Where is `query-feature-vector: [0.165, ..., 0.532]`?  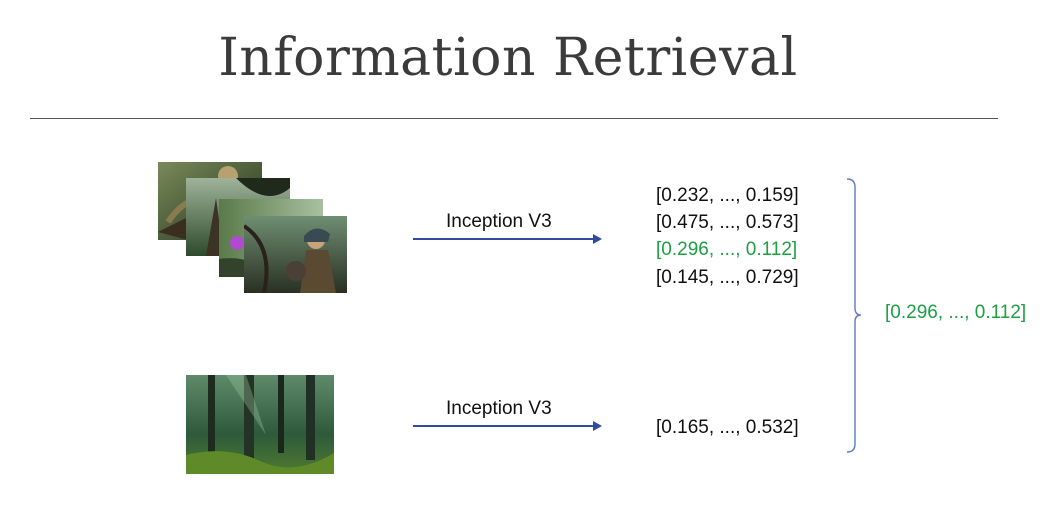
query-feature-vector: [0.165, ..., 0.532] is located at coordinates (727, 427).